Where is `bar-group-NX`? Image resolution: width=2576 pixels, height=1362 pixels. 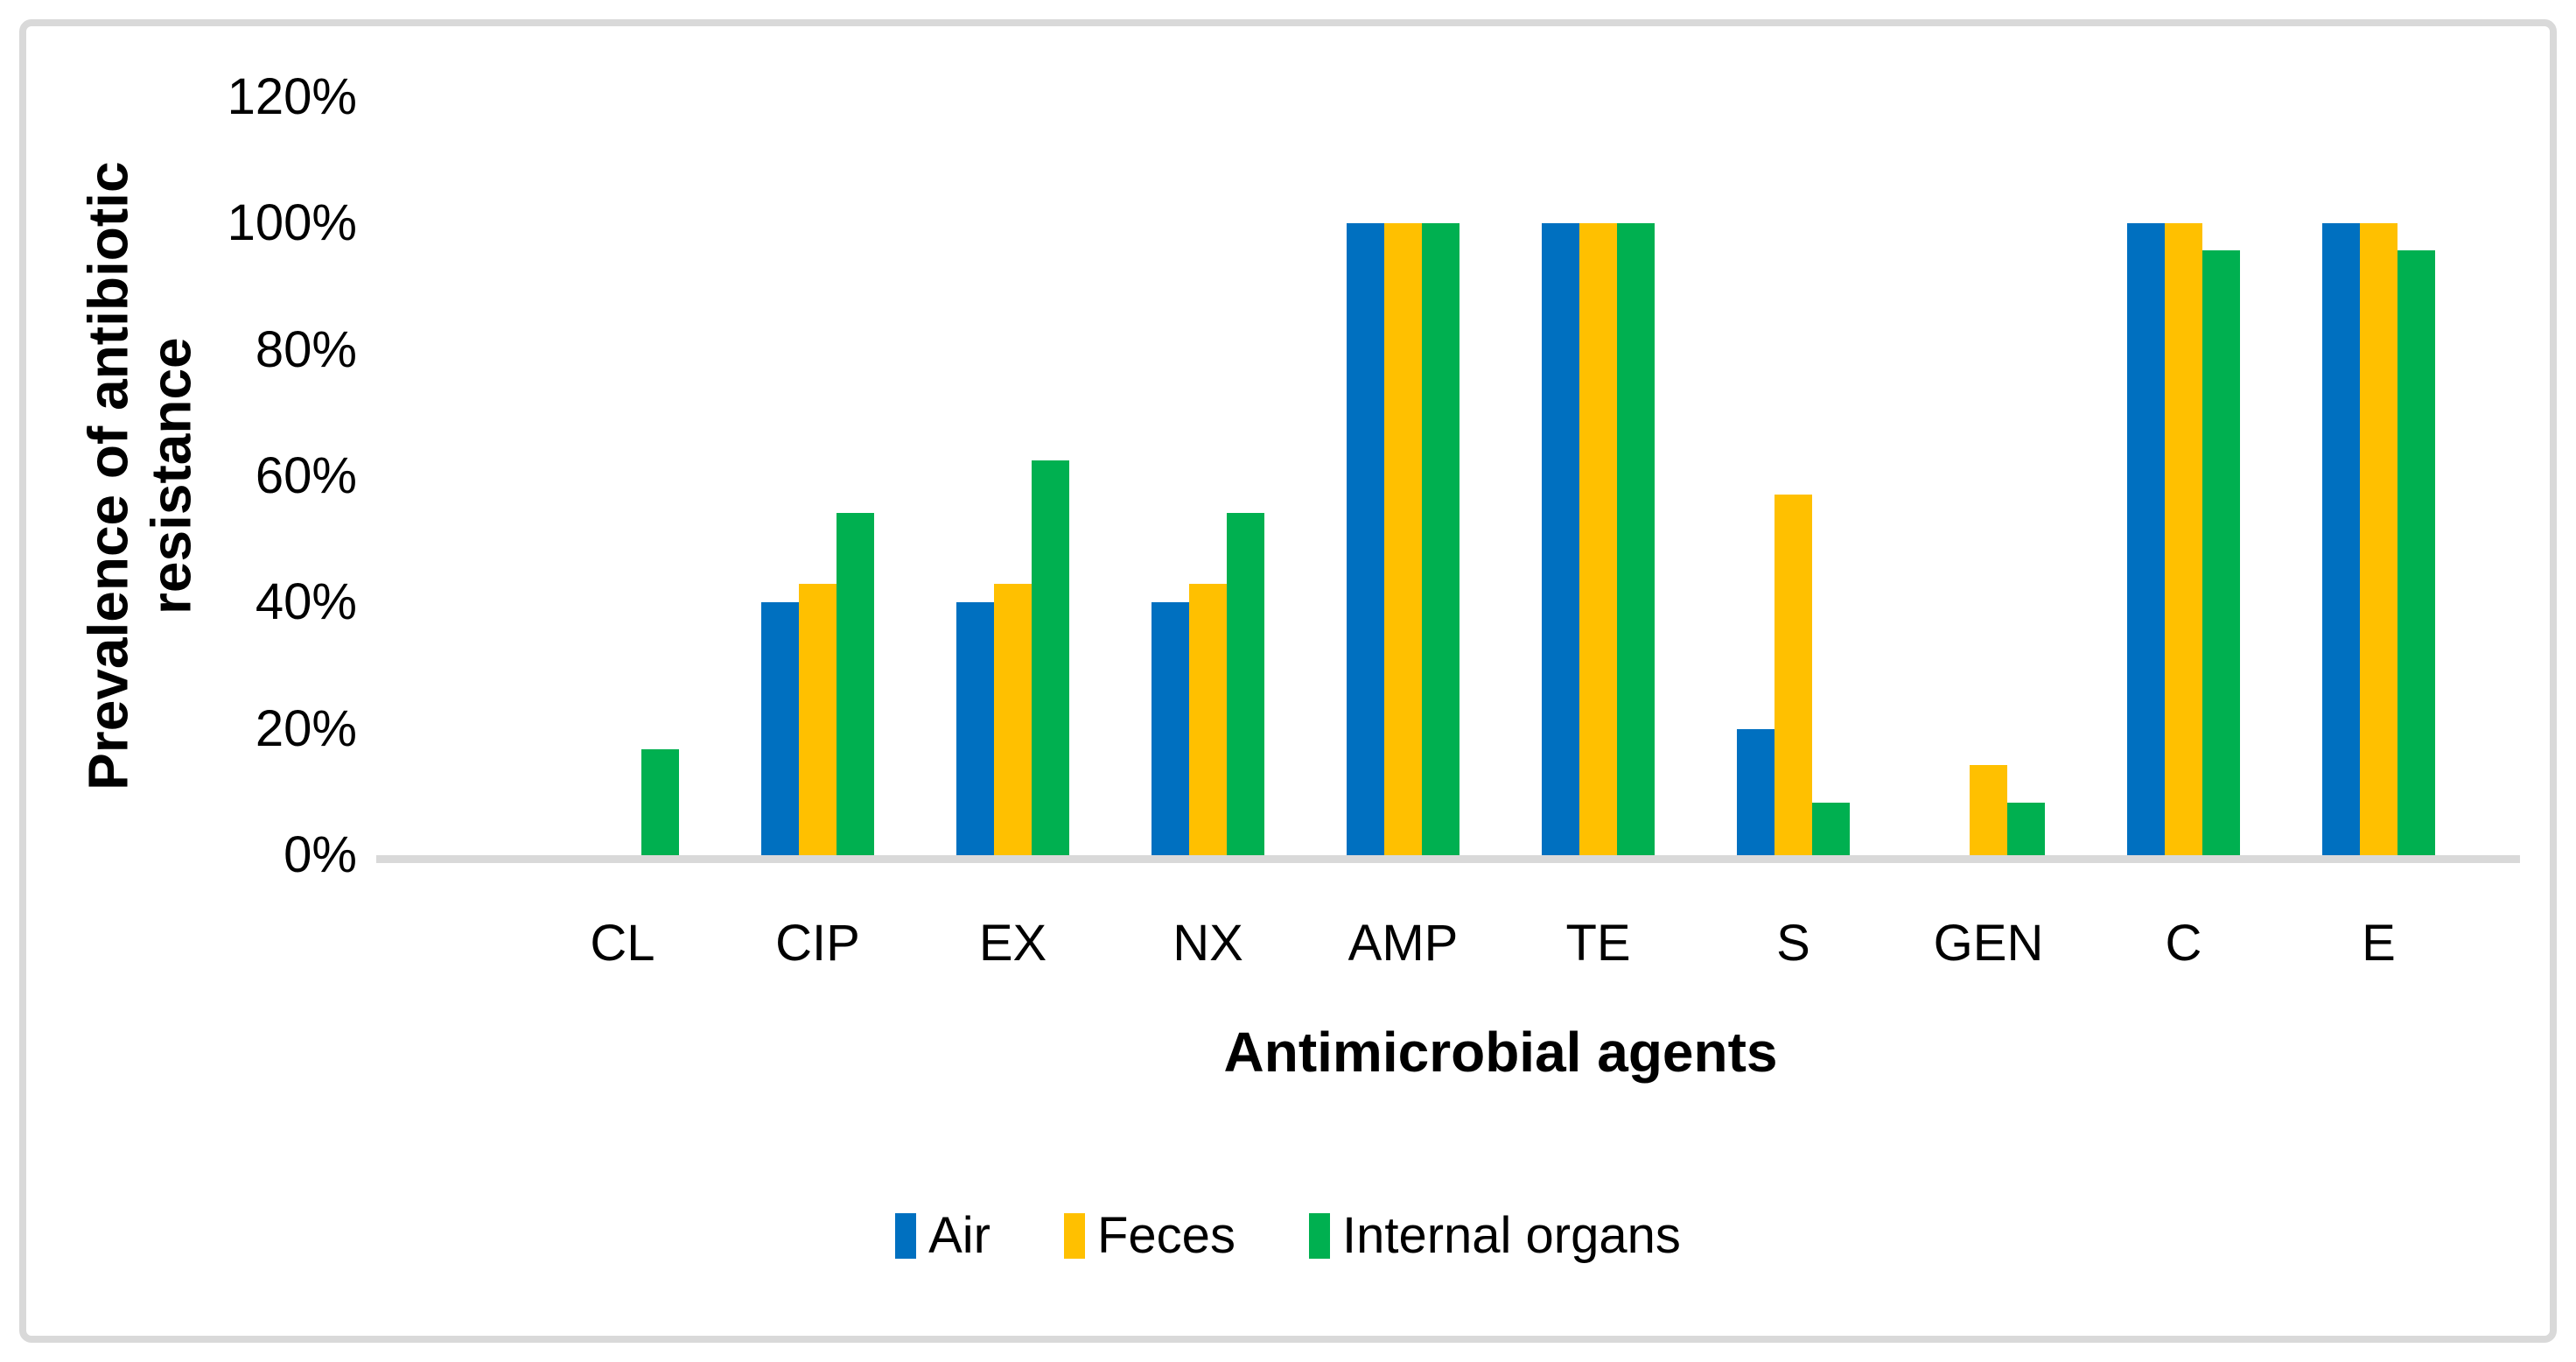 bar-group-NX is located at coordinates (1208, 476).